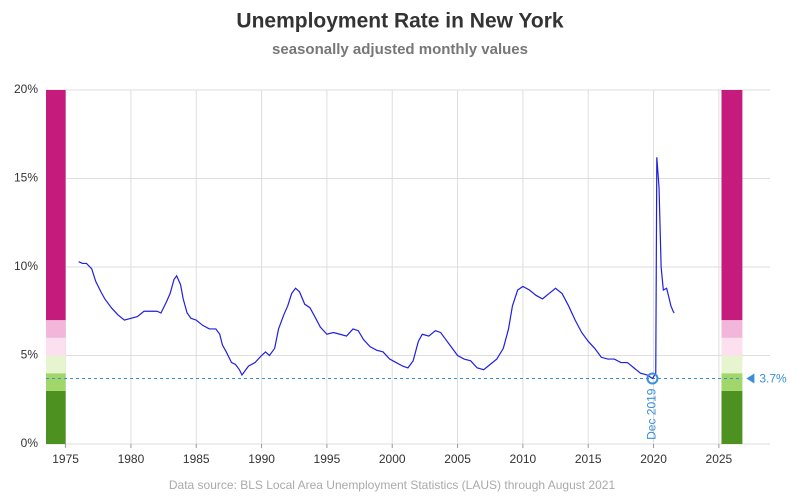  I want to click on x-tick-label: 1985, so click(196, 459).